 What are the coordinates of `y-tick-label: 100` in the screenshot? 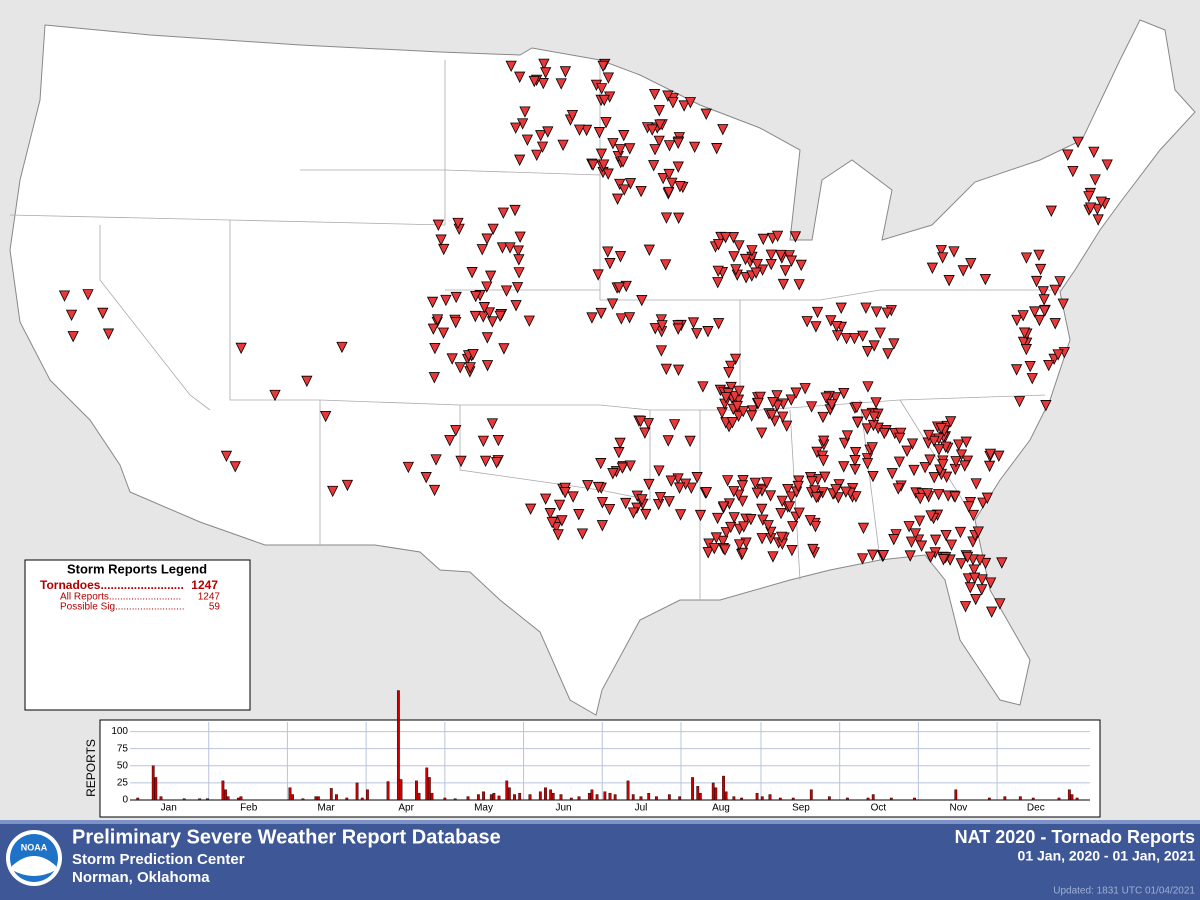 It's located at (119, 731).